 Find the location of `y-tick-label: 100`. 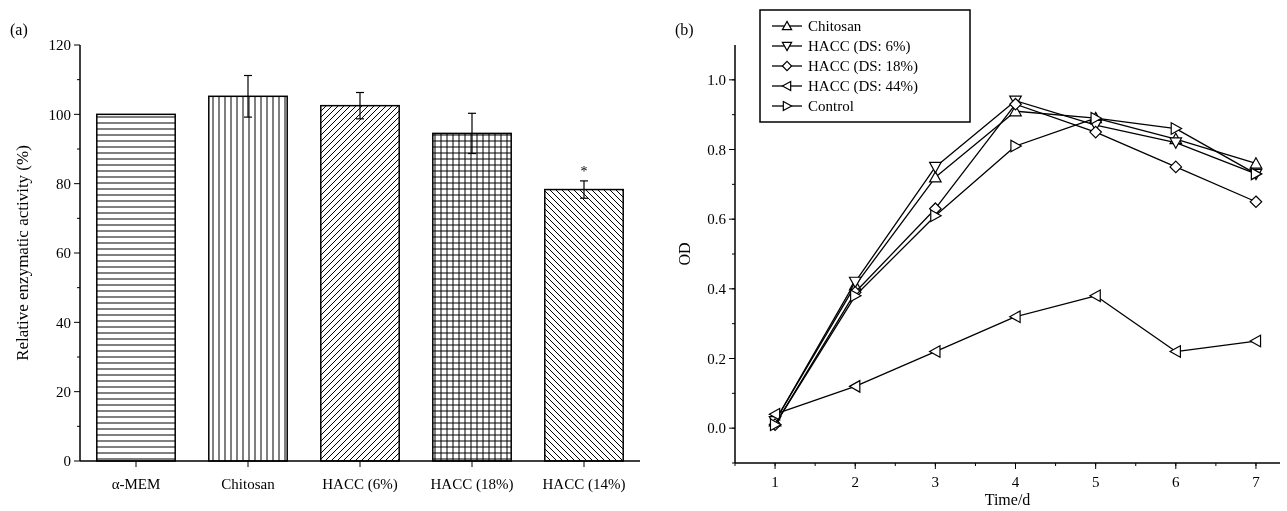

y-tick-label: 100 is located at coordinates (59, 114).